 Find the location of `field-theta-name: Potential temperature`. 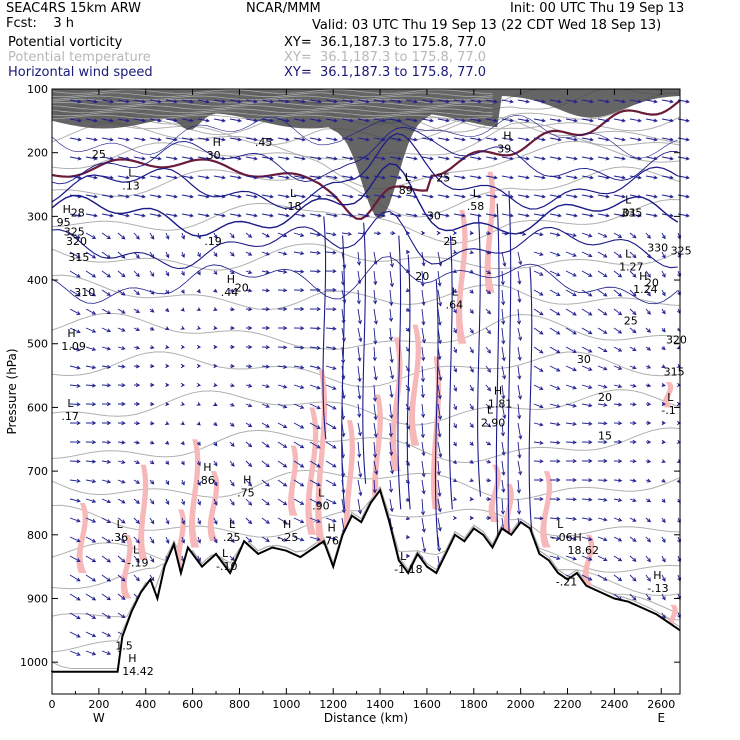

field-theta-name: Potential temperature is located at coordinates (79, 57).